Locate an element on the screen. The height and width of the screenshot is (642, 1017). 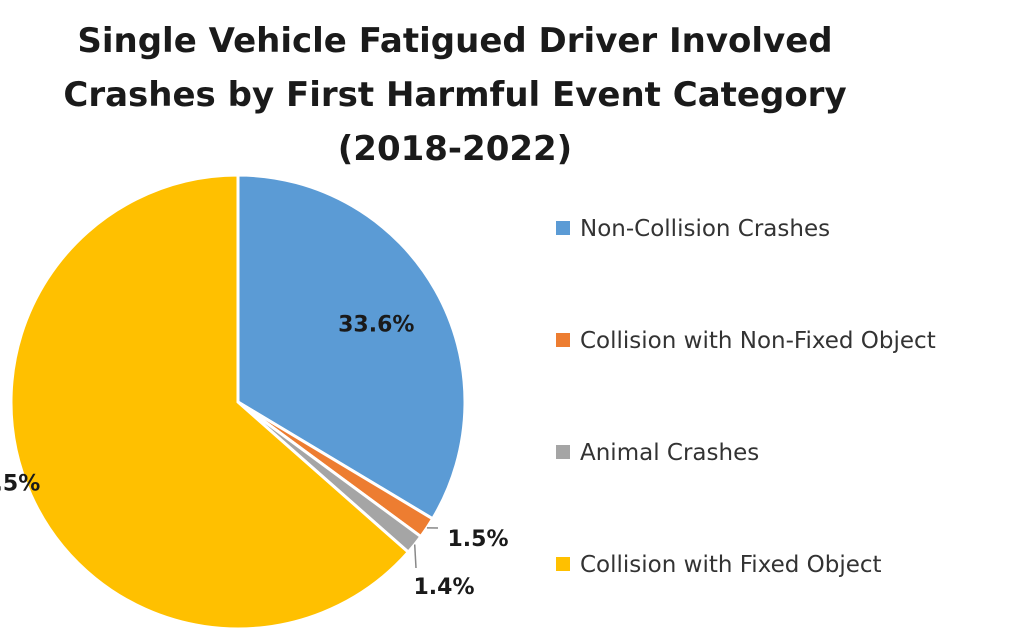
legend-label-4: Collision with Fixed Object is located at coordinates (731, 565).